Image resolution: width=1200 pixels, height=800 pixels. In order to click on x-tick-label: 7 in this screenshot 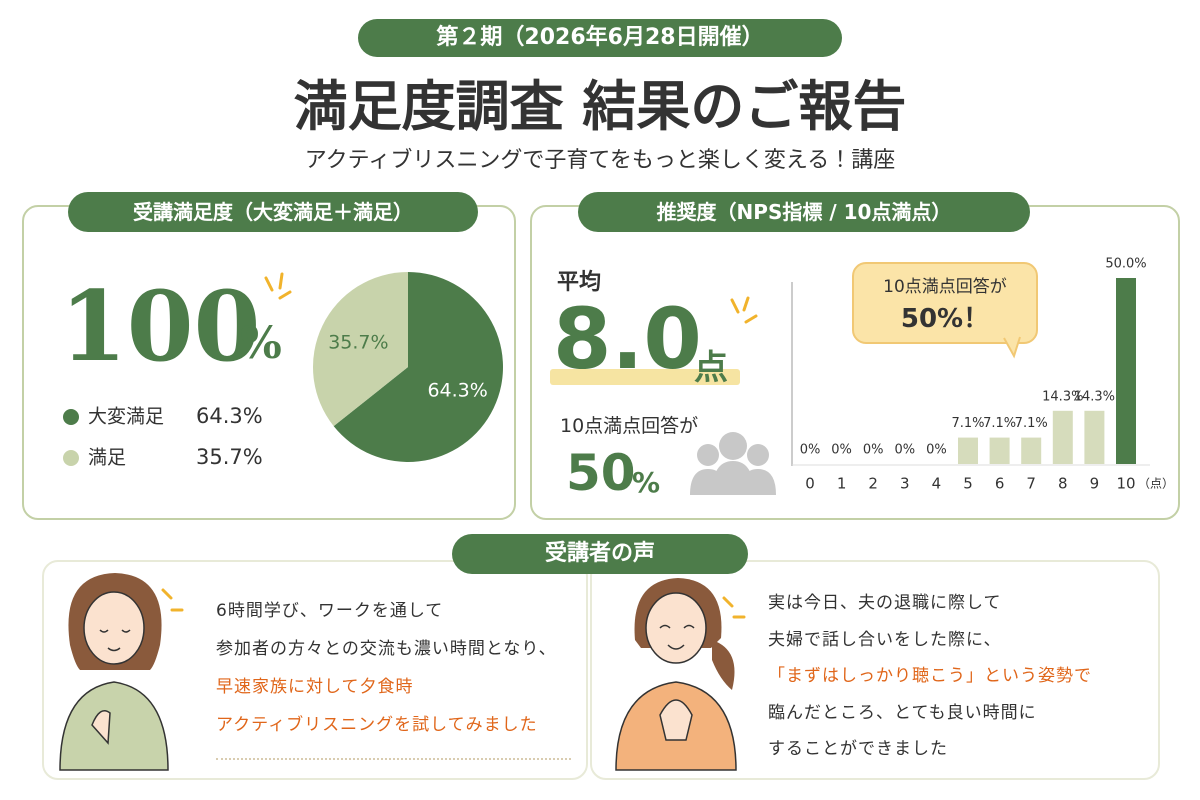, I will do `click(1031, 484)`.